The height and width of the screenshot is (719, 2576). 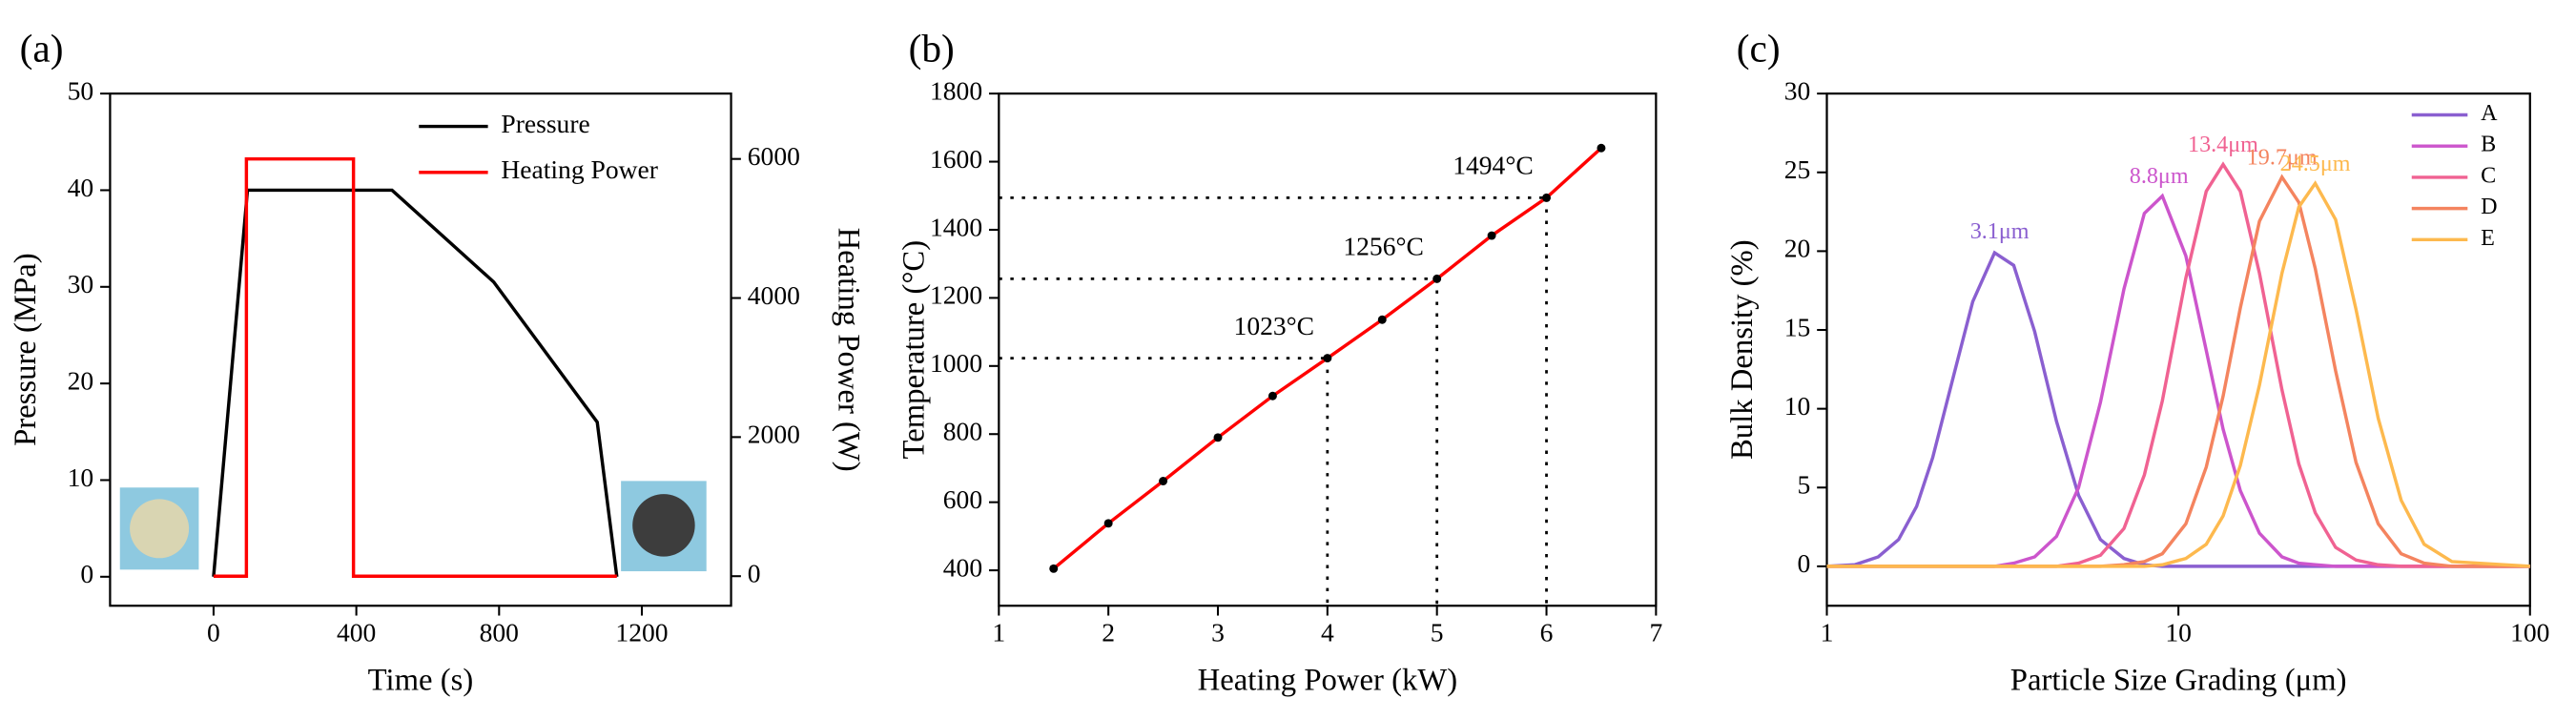 What do you see at coordinates (42, 49) in the screenshot?
I see `panel-label: (a)` at bounding box center [42, 49].